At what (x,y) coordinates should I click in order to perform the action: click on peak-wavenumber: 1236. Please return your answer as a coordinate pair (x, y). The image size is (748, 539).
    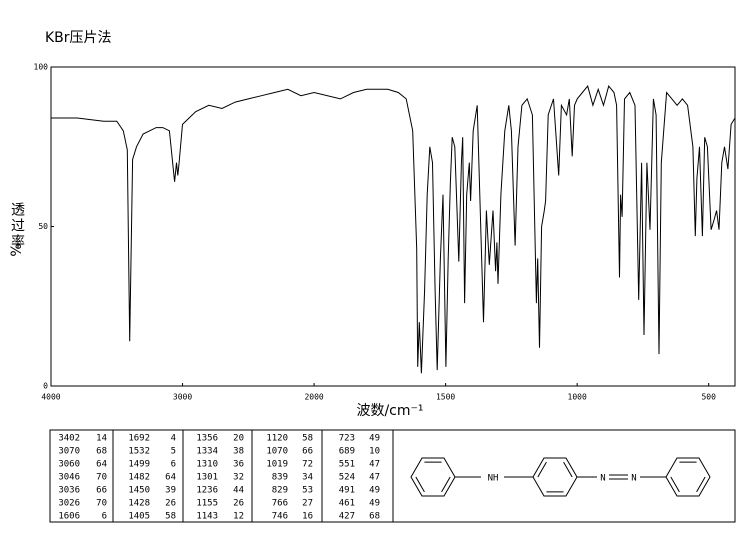
    Looking at the image, I should click on (207, 491).